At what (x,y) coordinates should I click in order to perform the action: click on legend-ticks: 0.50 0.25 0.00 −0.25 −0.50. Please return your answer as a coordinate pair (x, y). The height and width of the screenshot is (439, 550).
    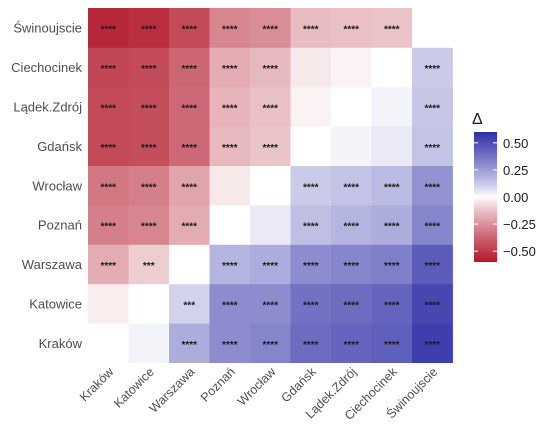
    Looking at the image, I should click on (505, 197).